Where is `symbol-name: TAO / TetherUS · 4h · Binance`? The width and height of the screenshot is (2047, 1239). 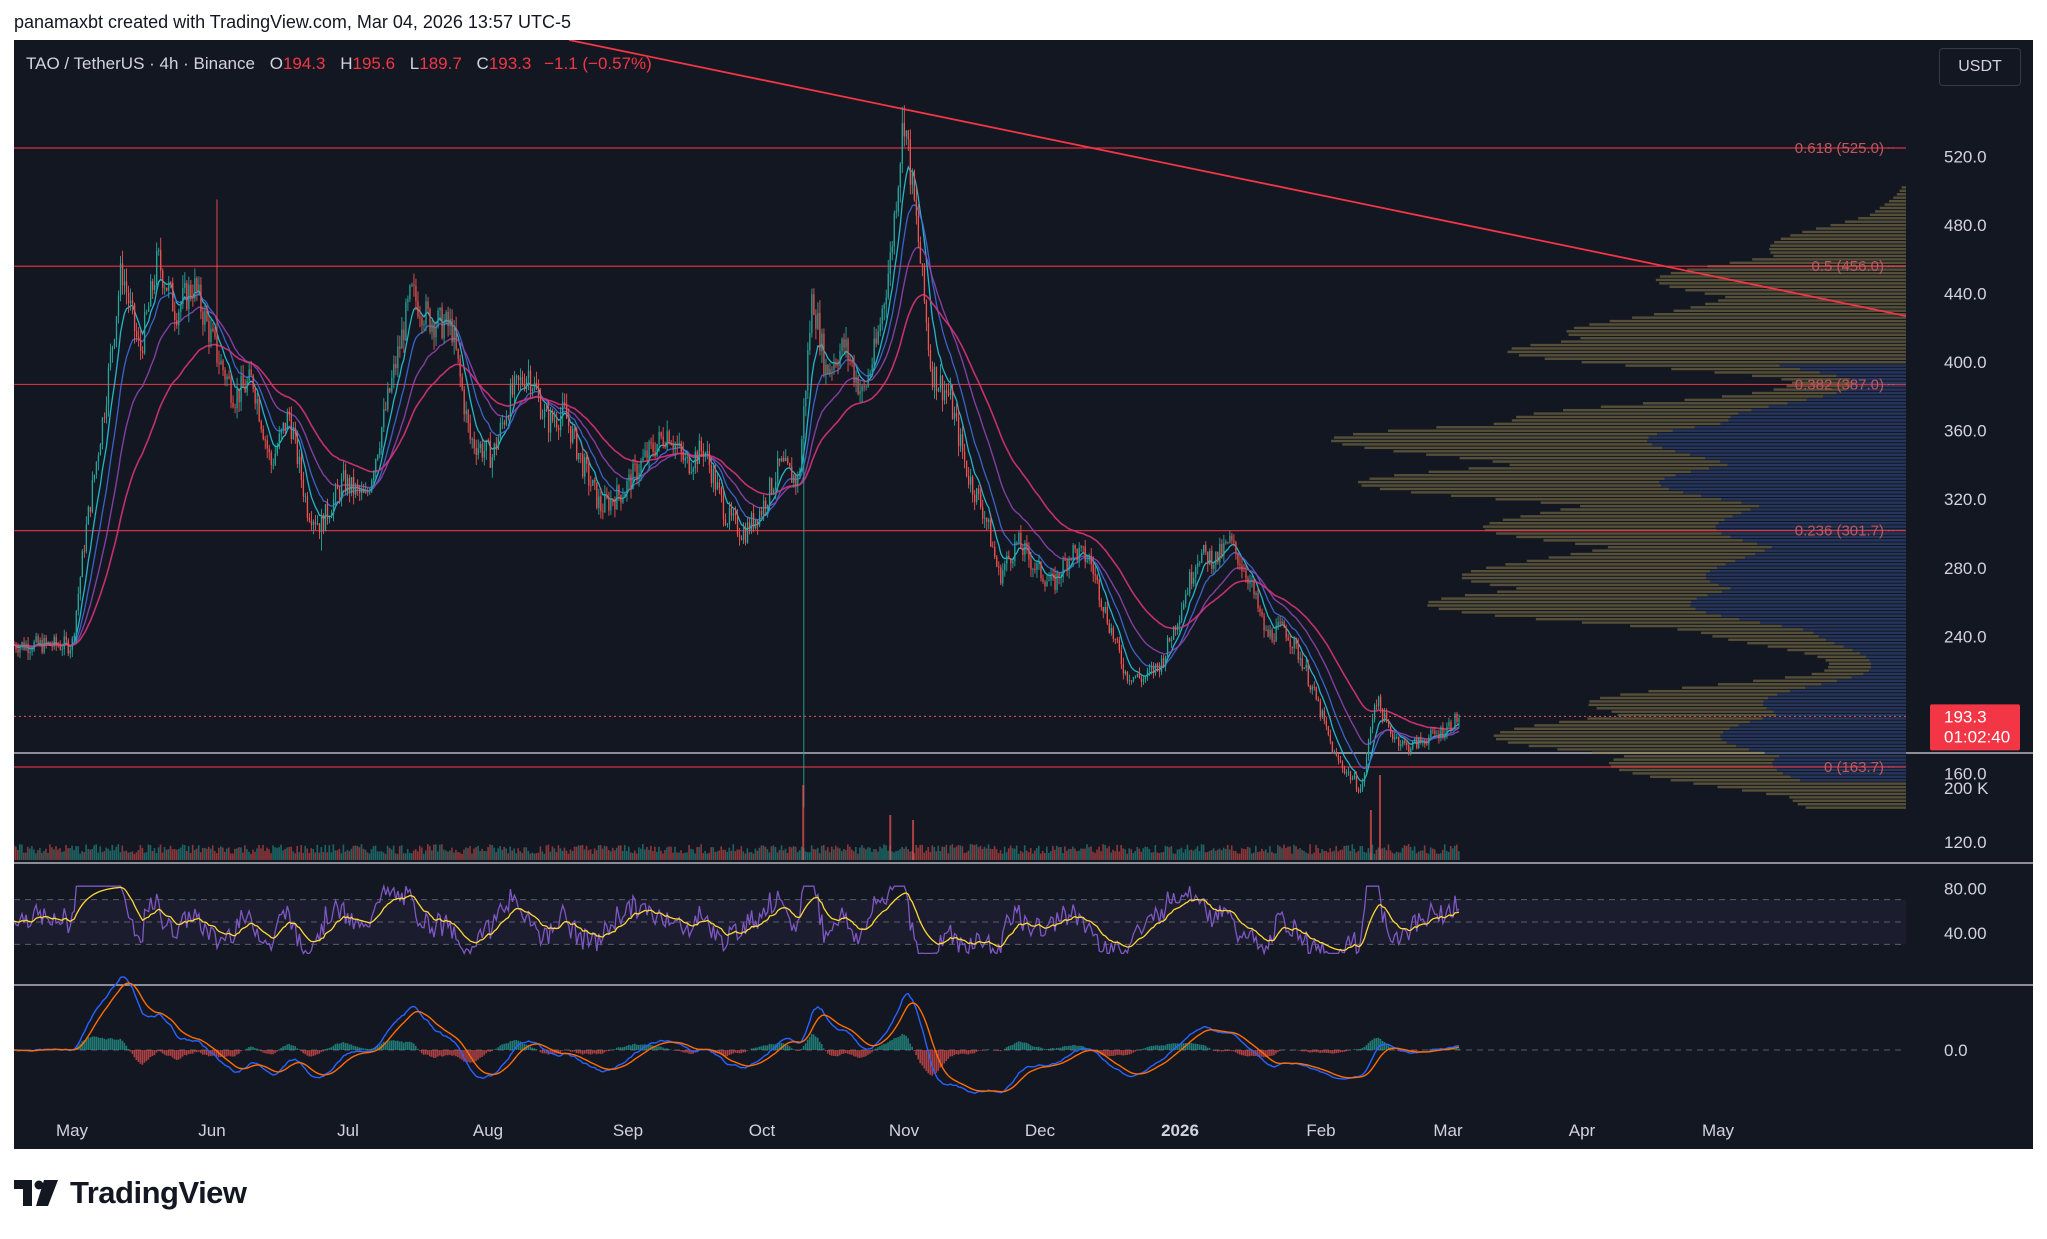 symbol-name: TAO / TetherUS · 4h · Binance is located at coordinates (140, 63).